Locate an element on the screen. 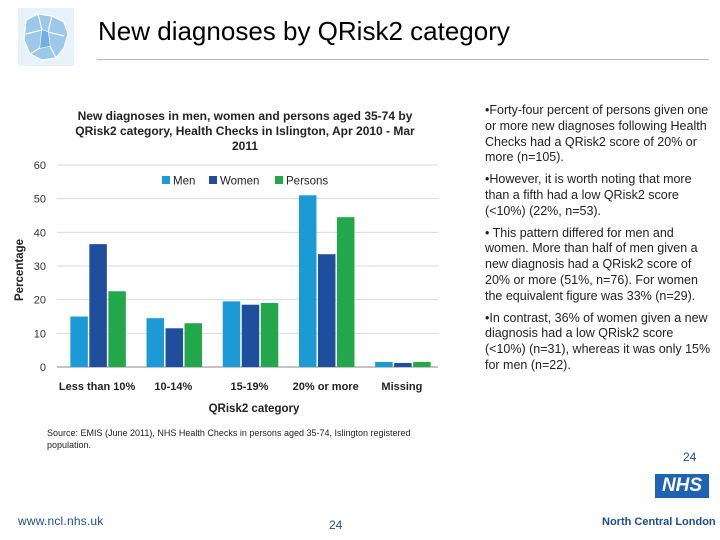 The width and height of the screenshot is (720, 540). x-tick-label: Missing is located at coordinates (401, 387).